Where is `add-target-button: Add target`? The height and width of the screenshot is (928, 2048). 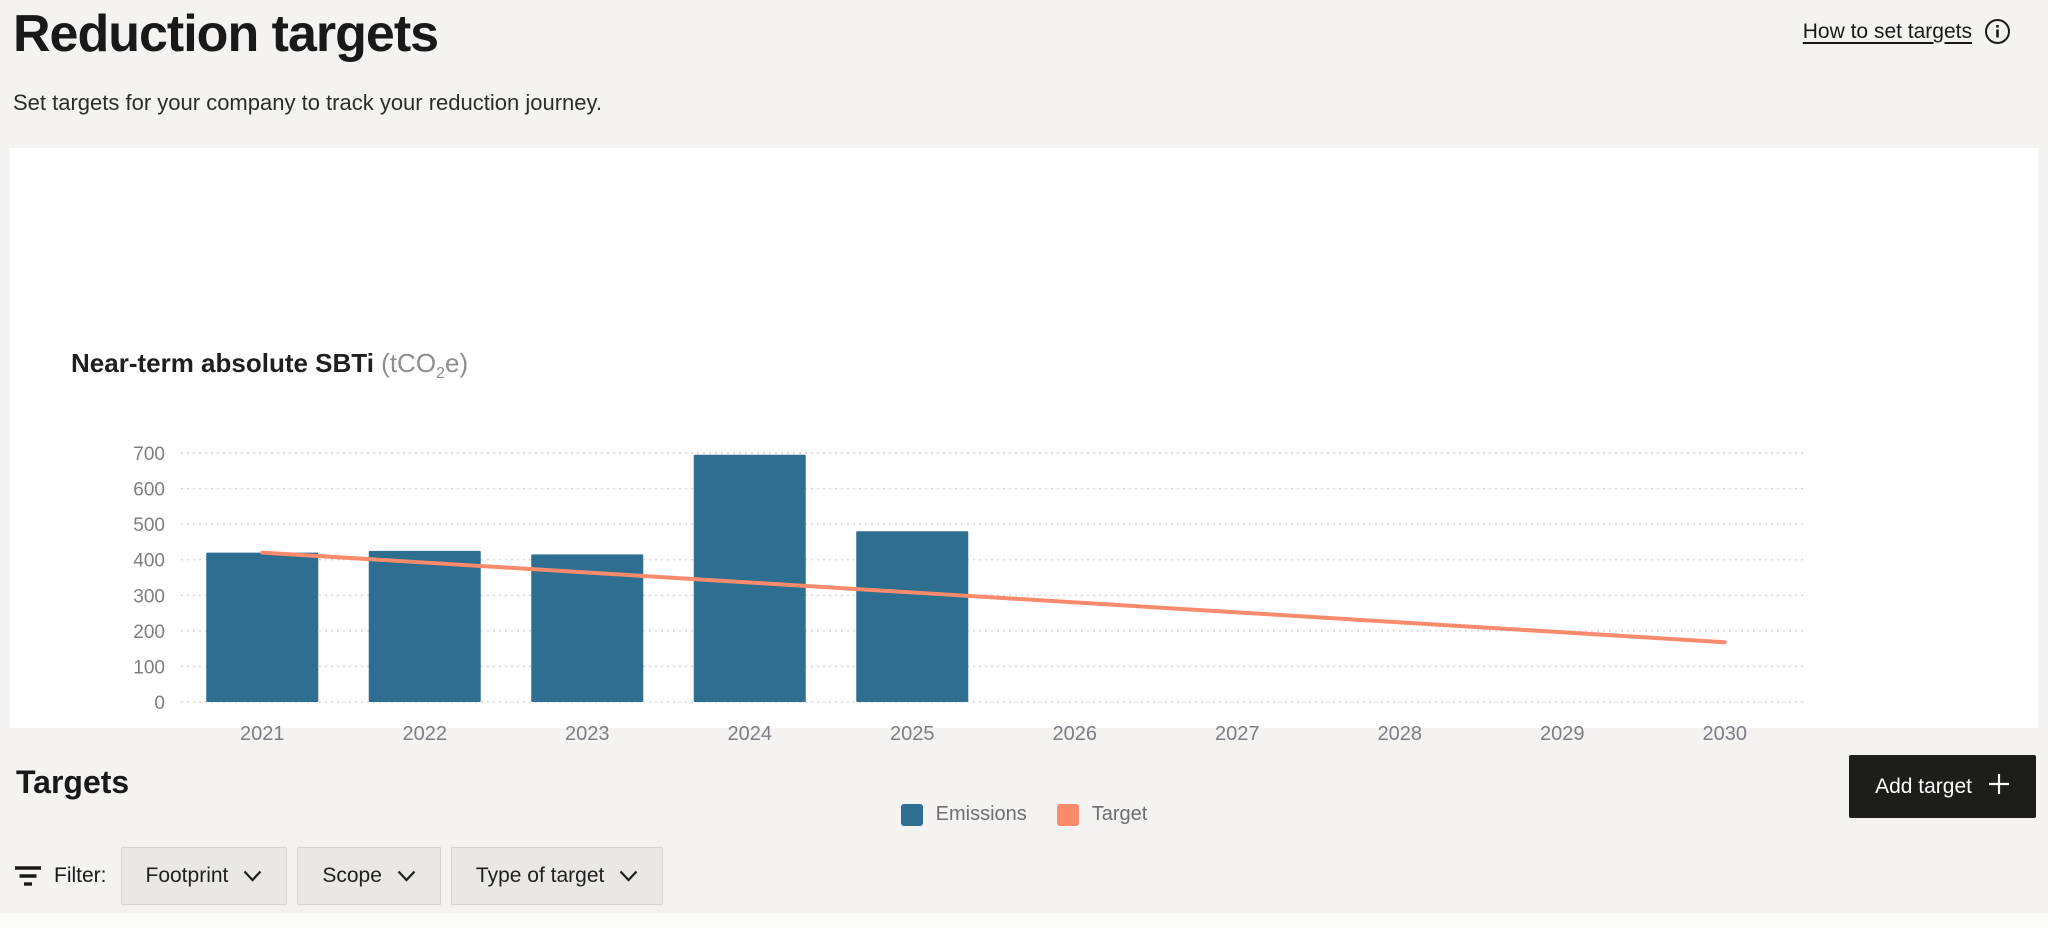 add-target-button: Add target is located at coordinates (1942, 786).